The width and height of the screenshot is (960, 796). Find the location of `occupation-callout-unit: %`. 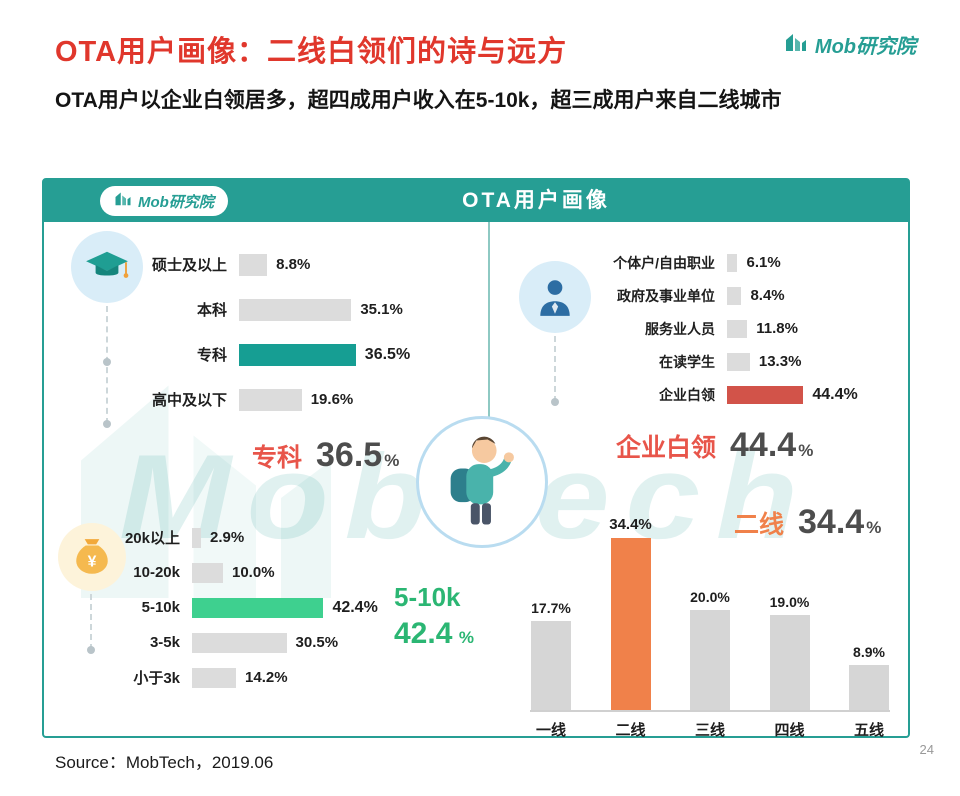

occupation-callout-unit: % is located at coordinates (806, 450).